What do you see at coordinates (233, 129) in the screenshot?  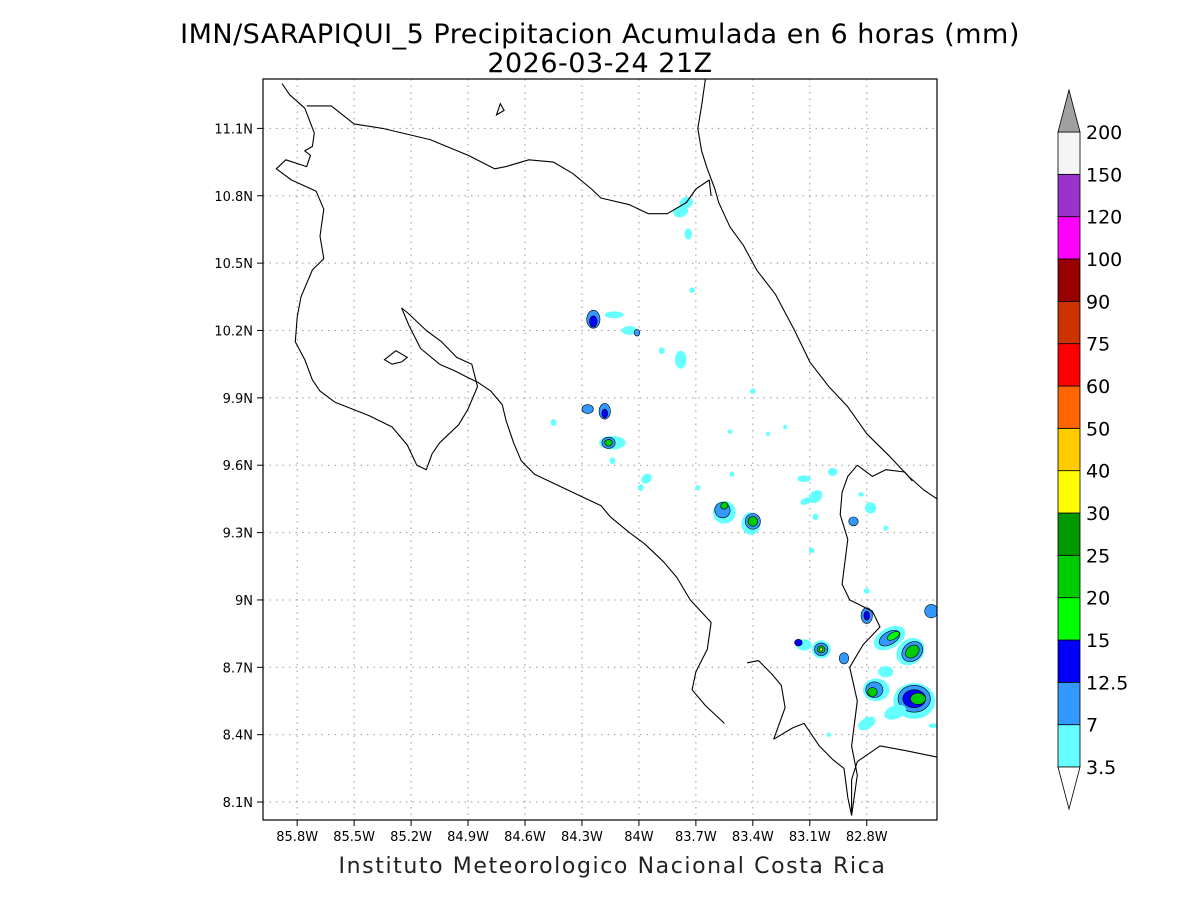 I see `lat-tick-label: 11.1N` at bounding box center [233, 129].